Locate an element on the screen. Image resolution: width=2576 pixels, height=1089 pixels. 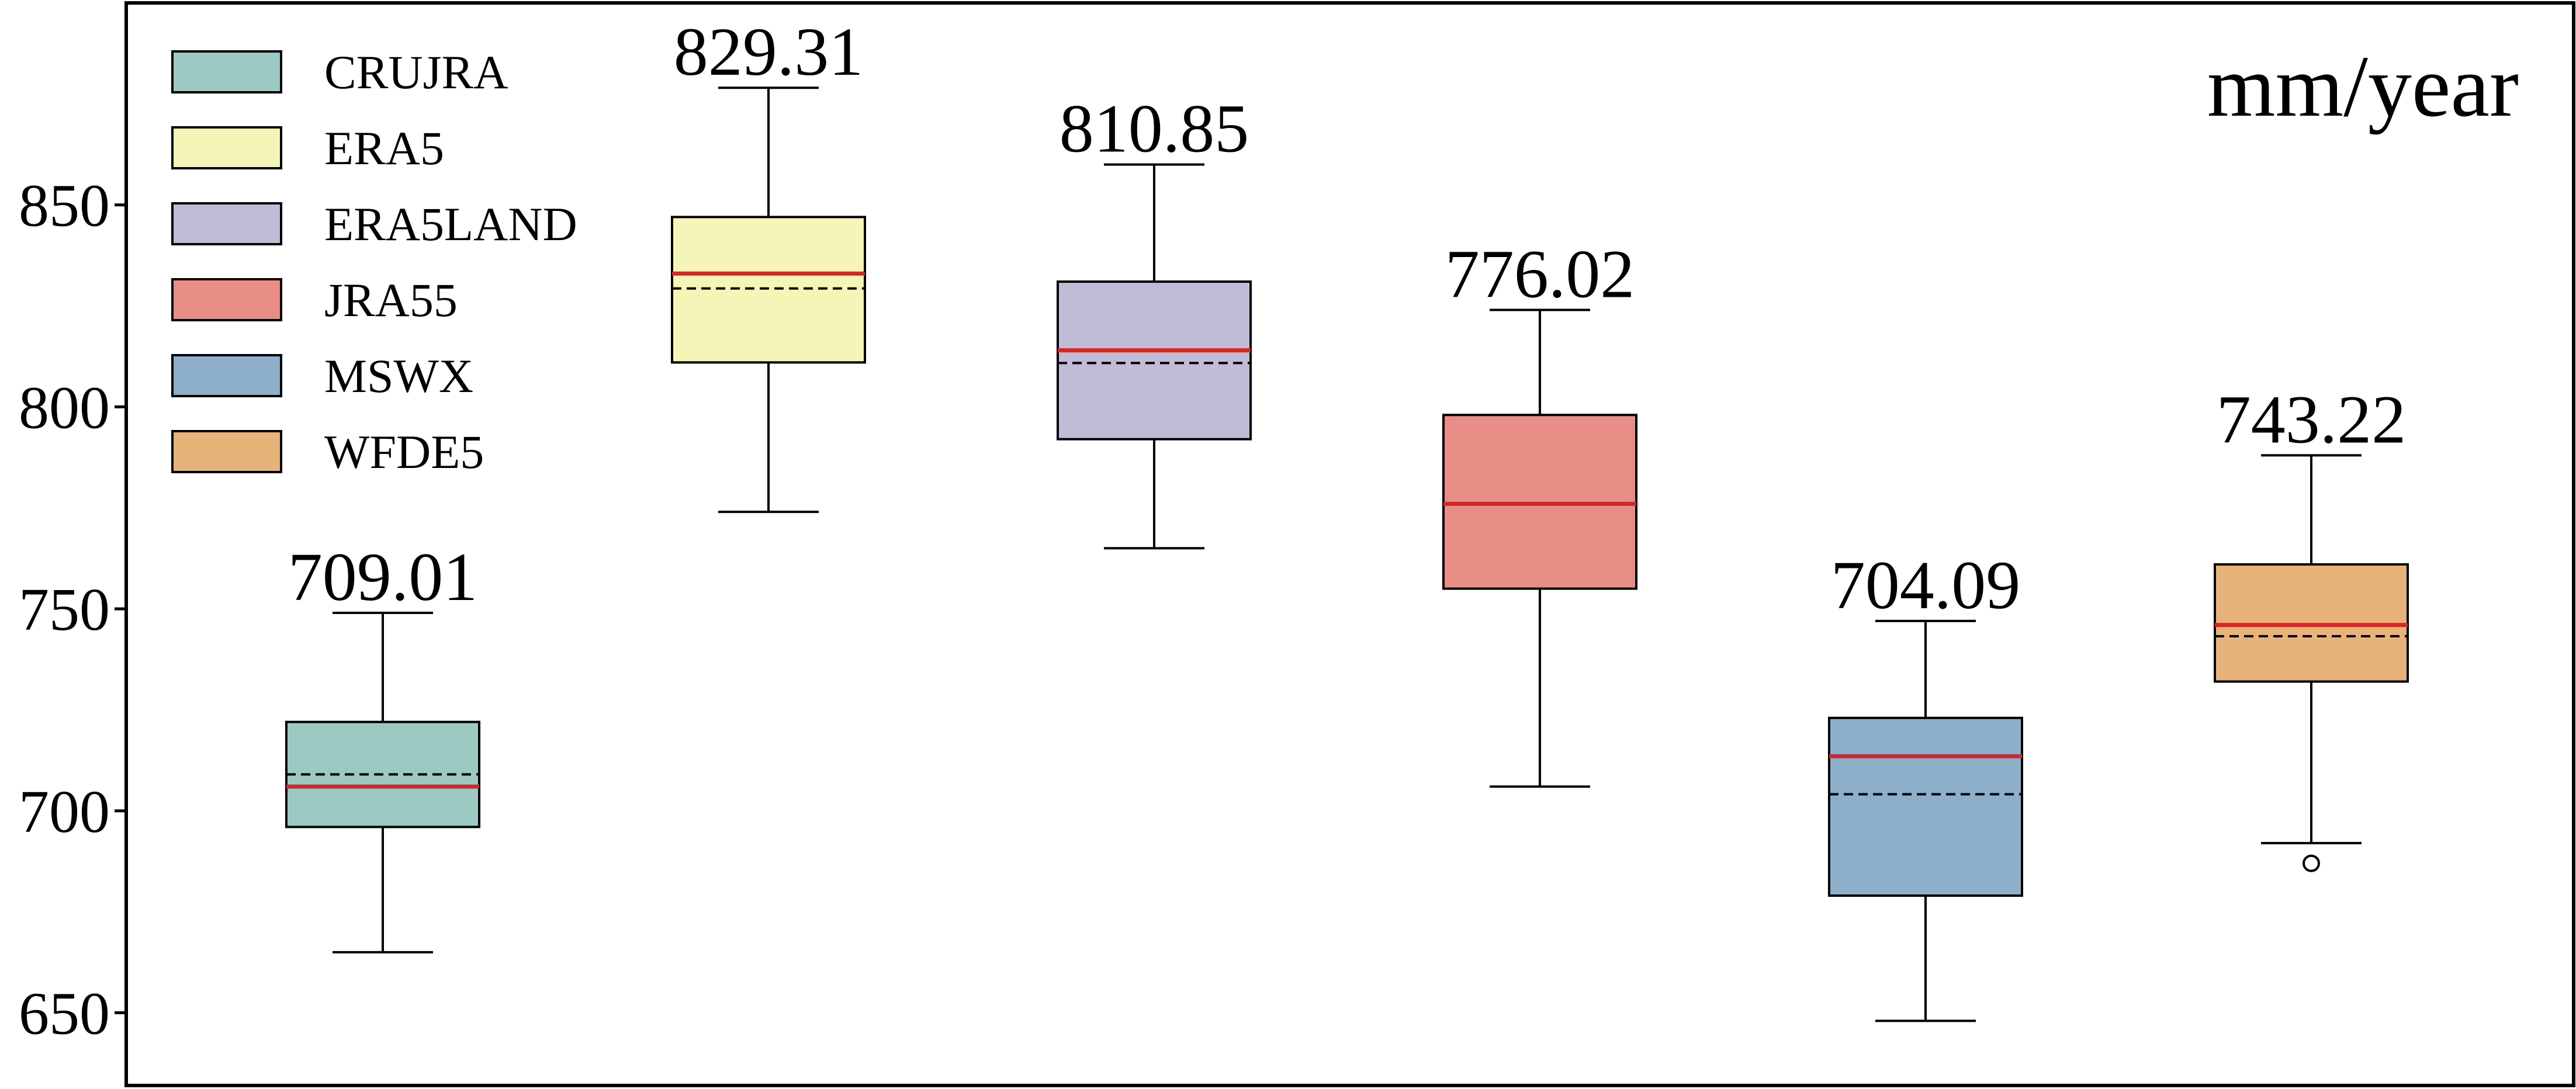
legend-item: MSWX is located at coordinates (322, 376).